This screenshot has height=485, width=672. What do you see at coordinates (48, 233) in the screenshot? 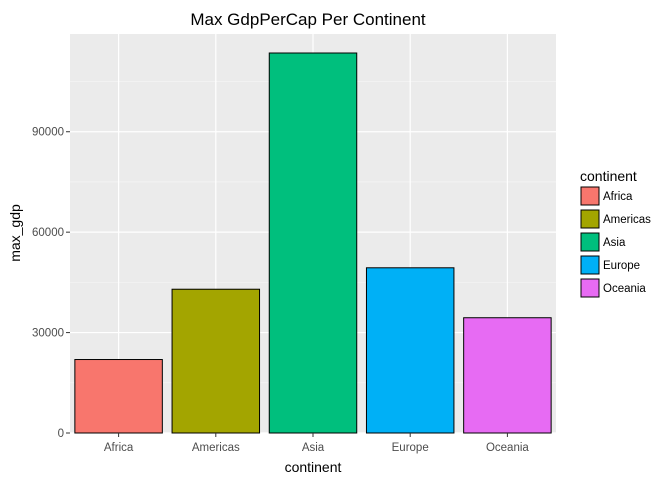
I see `y-tick-label: 60000` at bounding box center [48, 233].